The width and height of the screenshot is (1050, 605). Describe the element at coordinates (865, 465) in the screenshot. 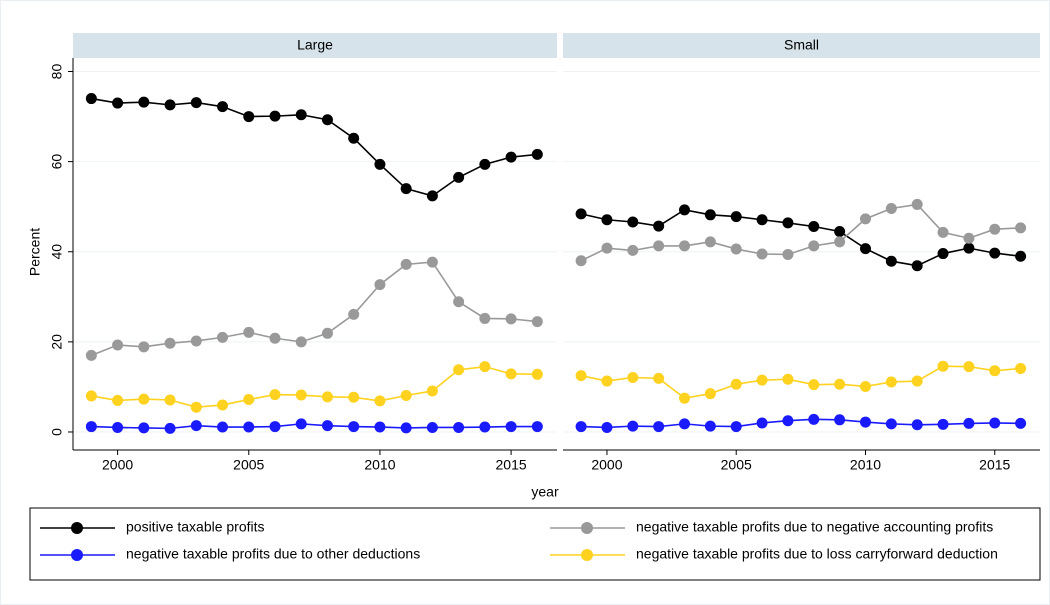

I see `x-tick-label: 2010` at that location.